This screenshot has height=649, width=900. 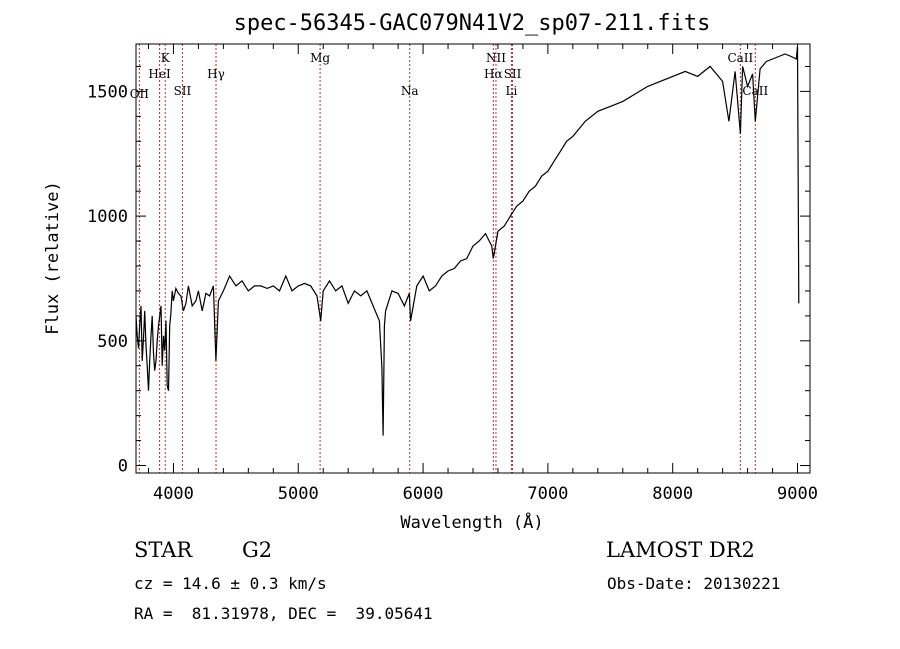 I want to click on x-tick-label: 8000, so click(x=672, y=494).